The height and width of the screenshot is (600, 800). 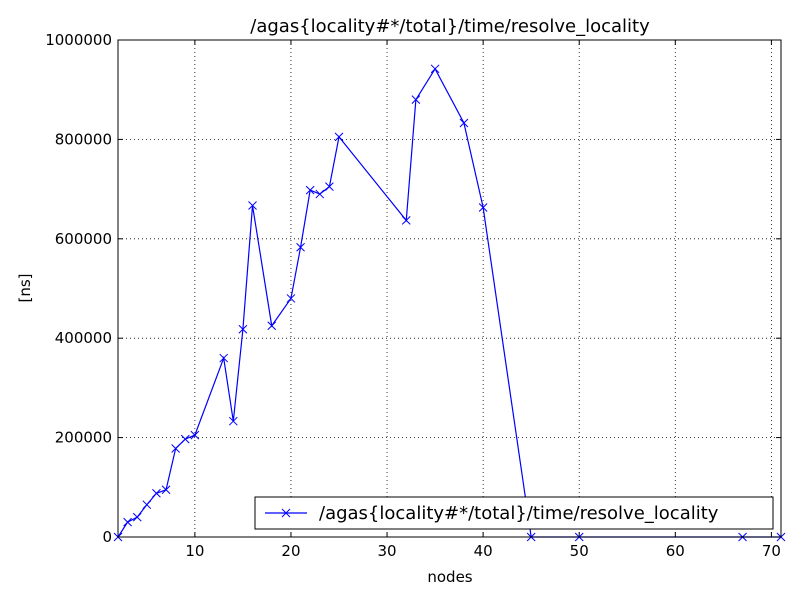 What do you see at coordinates (290, 551) in the screenshot?
I see `x-tick-label: 20` at bounding box center [290, 551].